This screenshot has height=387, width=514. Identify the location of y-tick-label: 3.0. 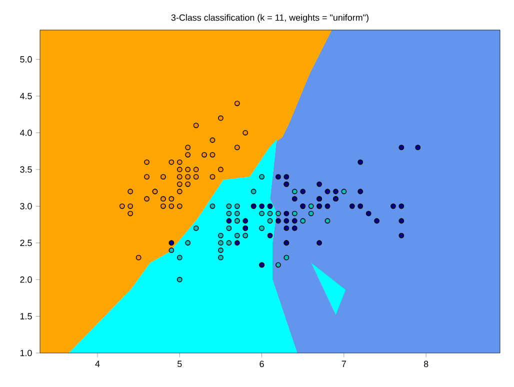
(26, 206).